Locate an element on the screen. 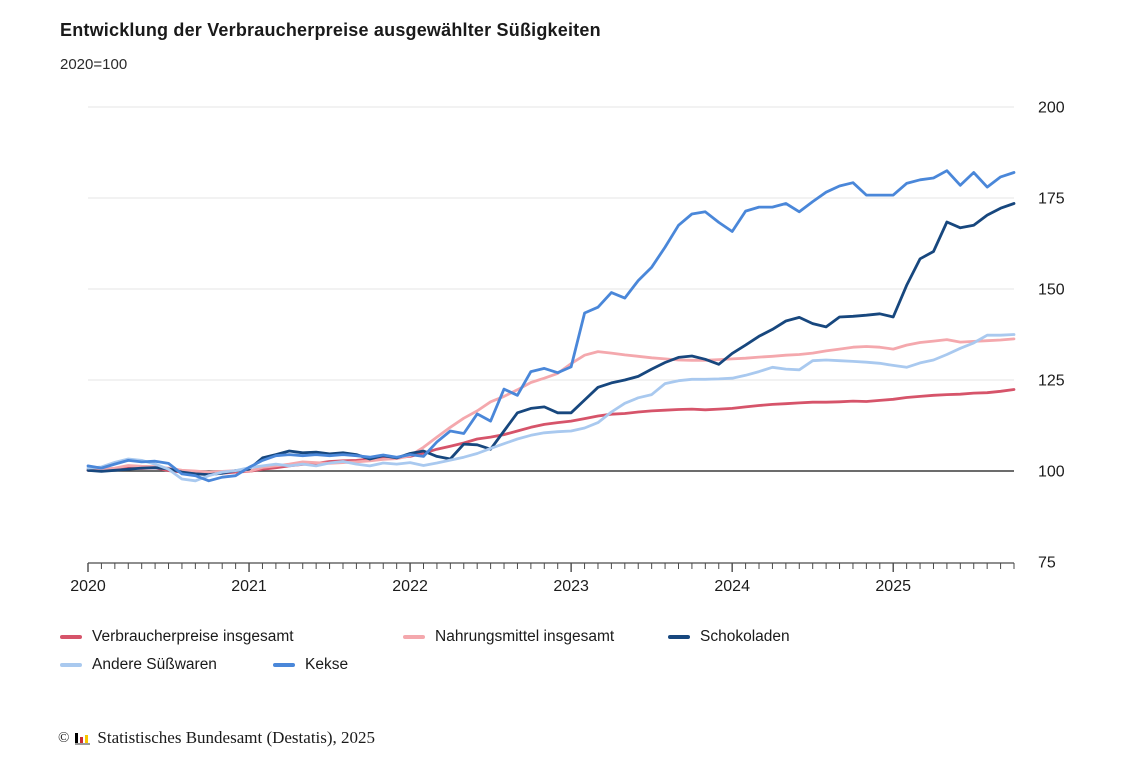 The height and width of the screenshot is (768, 1127). copyright-symbol: © is located at coordinates (64, 737).